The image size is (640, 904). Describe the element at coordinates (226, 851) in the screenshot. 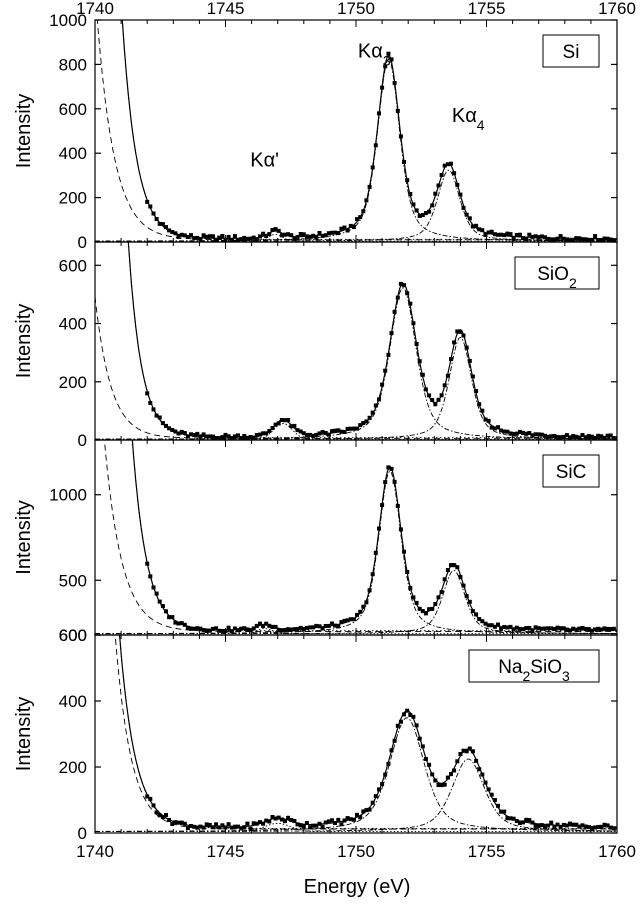

I see `x-tick-label-bottom: 1745` at that location.